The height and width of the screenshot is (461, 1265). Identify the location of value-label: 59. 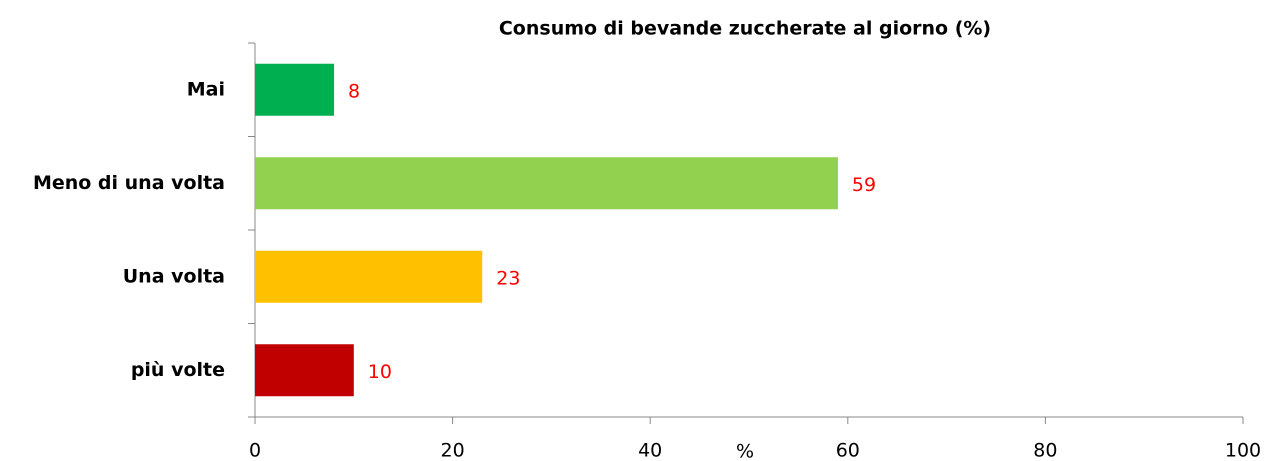
(864, 185).